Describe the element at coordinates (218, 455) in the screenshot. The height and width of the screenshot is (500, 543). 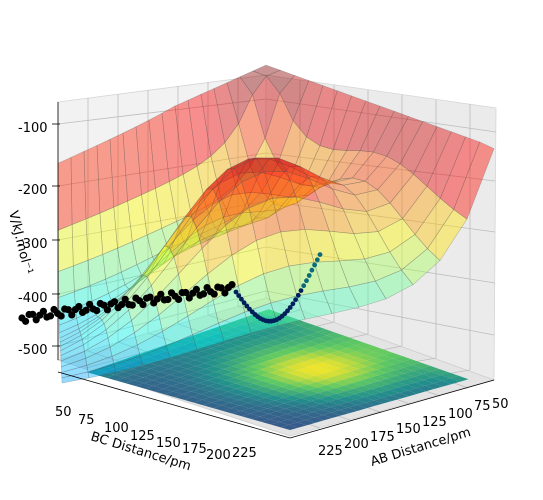
I see `bc-tick-label: 200` at that location.